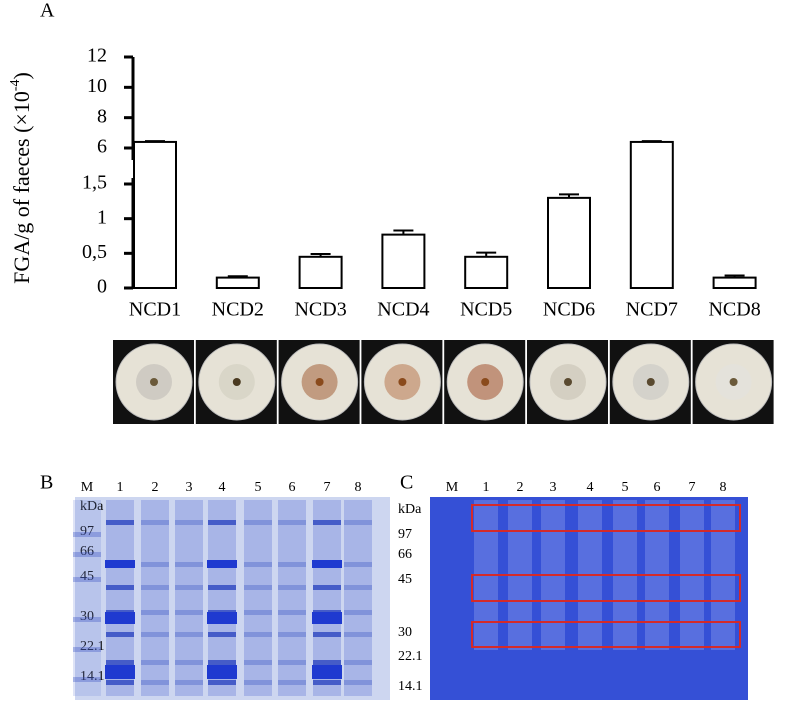 This screenshot has height=708, width=786. What do you see at coordinates (102, 147) in the screenshot?
I see `y-tick-label: 6` at bounding box center [102, 147].